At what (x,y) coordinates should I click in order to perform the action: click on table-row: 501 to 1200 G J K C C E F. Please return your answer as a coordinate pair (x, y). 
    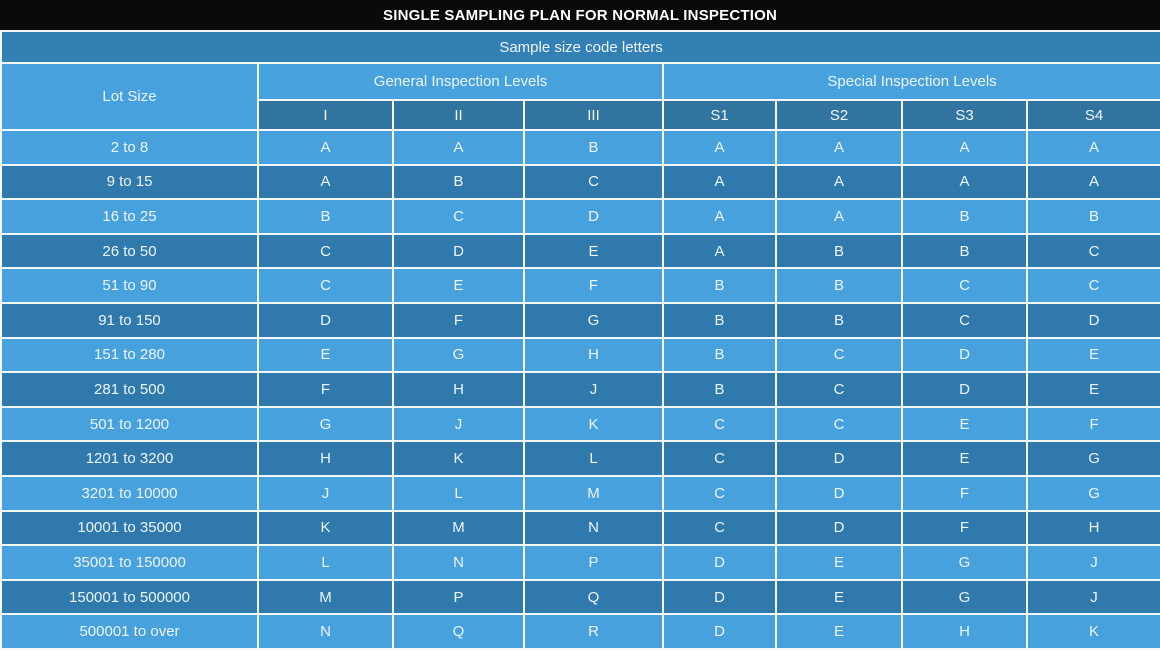
    Looking at the image, I should click on (580, 424).